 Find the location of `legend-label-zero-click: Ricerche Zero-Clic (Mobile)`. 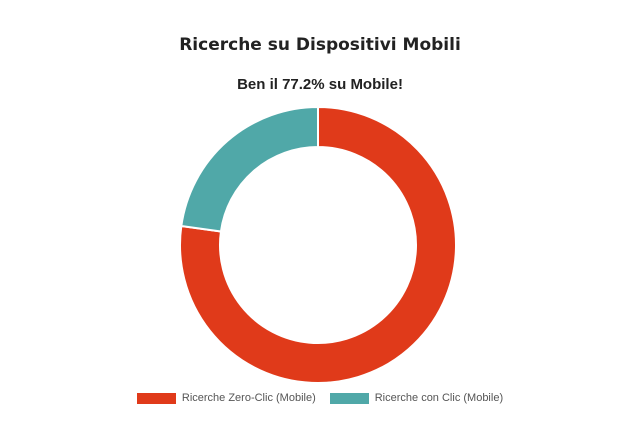

legend-label-zero-click: Ricerche Zero-Clic (Mobile) is located at coordinates (248, 398).